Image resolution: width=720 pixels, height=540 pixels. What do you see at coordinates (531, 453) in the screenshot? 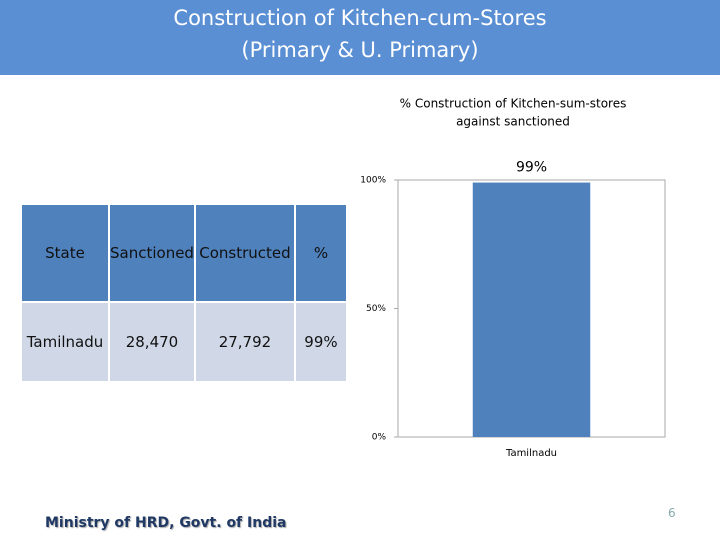
I see `x-tick-label: Tamilnadu` at bounding box center [531, 453].